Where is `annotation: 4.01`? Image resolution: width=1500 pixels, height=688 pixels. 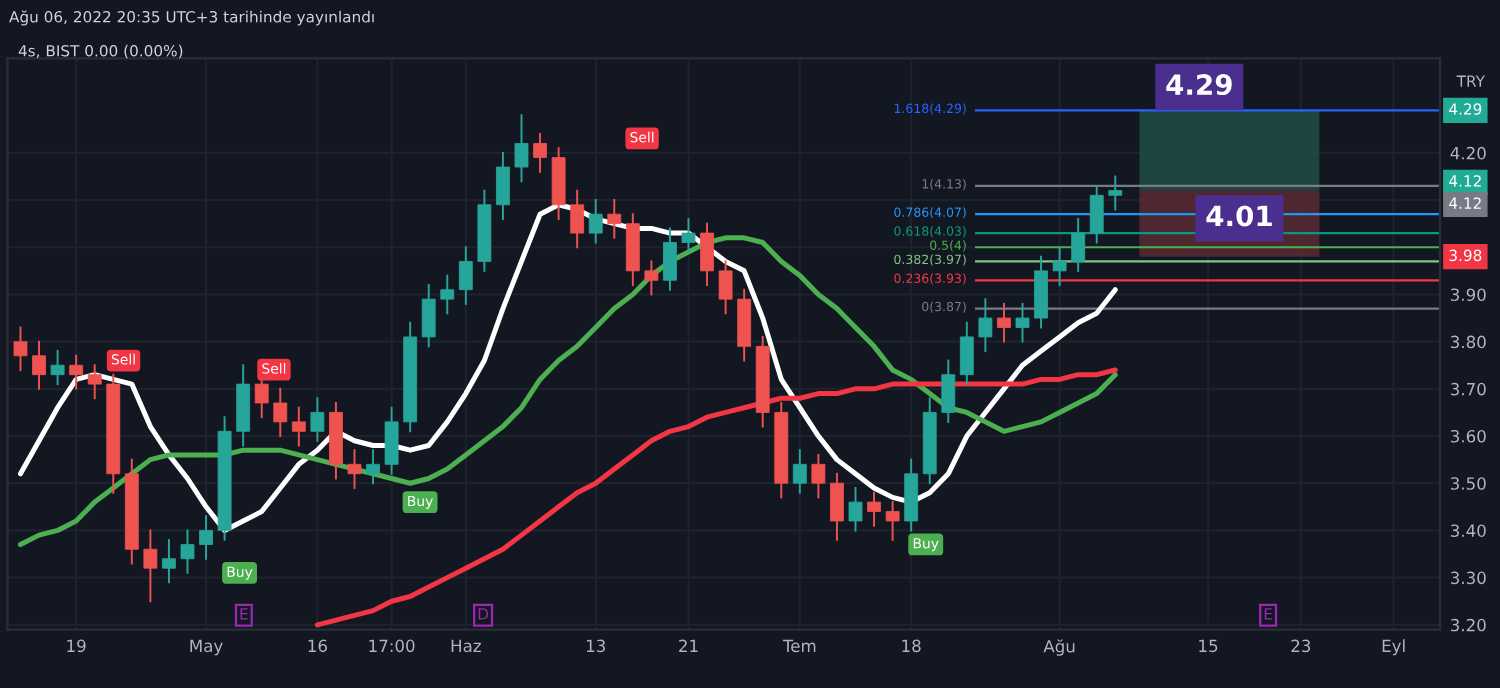
annotation: 4.01 is located at coordinates (1239, 216).